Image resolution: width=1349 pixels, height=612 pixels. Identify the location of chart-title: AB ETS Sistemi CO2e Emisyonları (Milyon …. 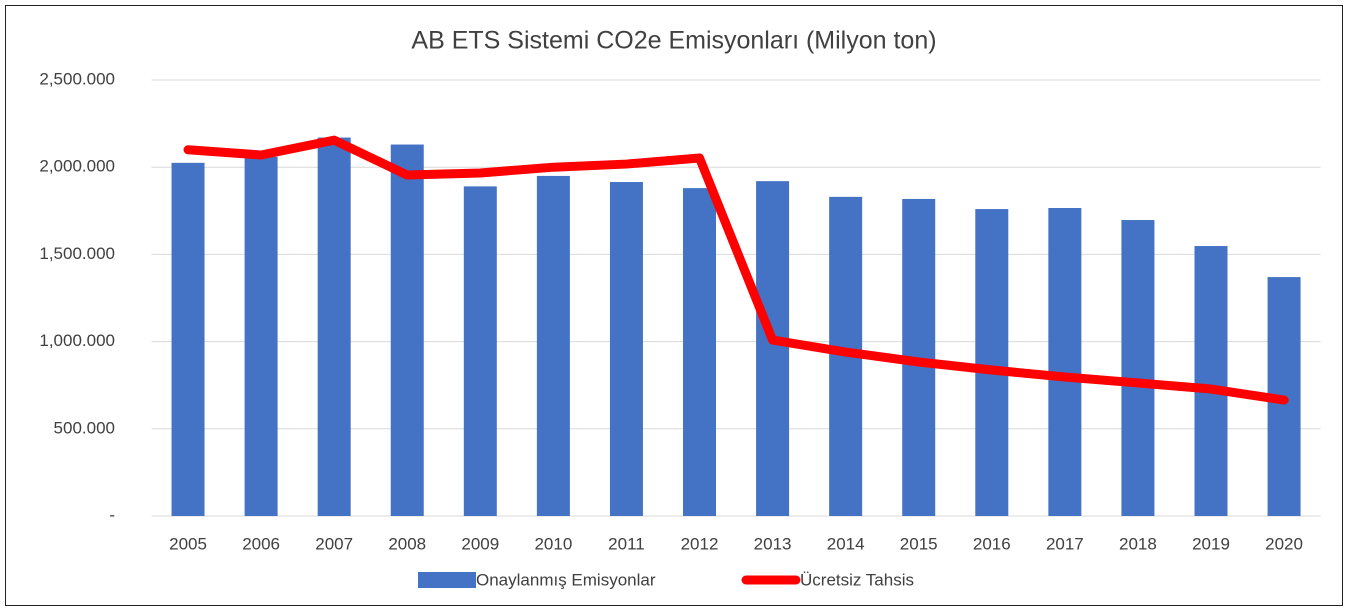
(673, 41).